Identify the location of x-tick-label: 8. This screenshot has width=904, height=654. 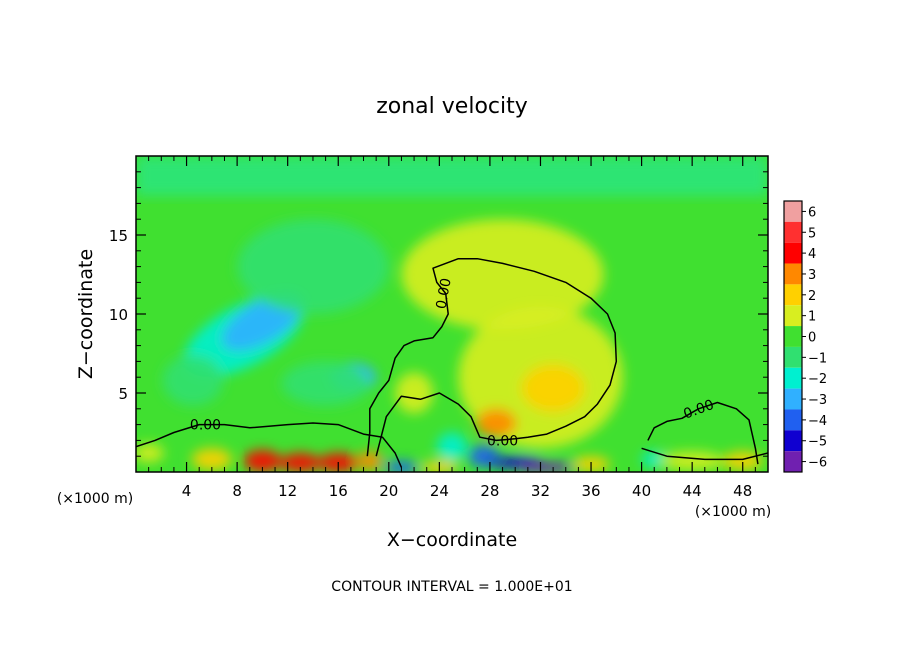
(237, 491).